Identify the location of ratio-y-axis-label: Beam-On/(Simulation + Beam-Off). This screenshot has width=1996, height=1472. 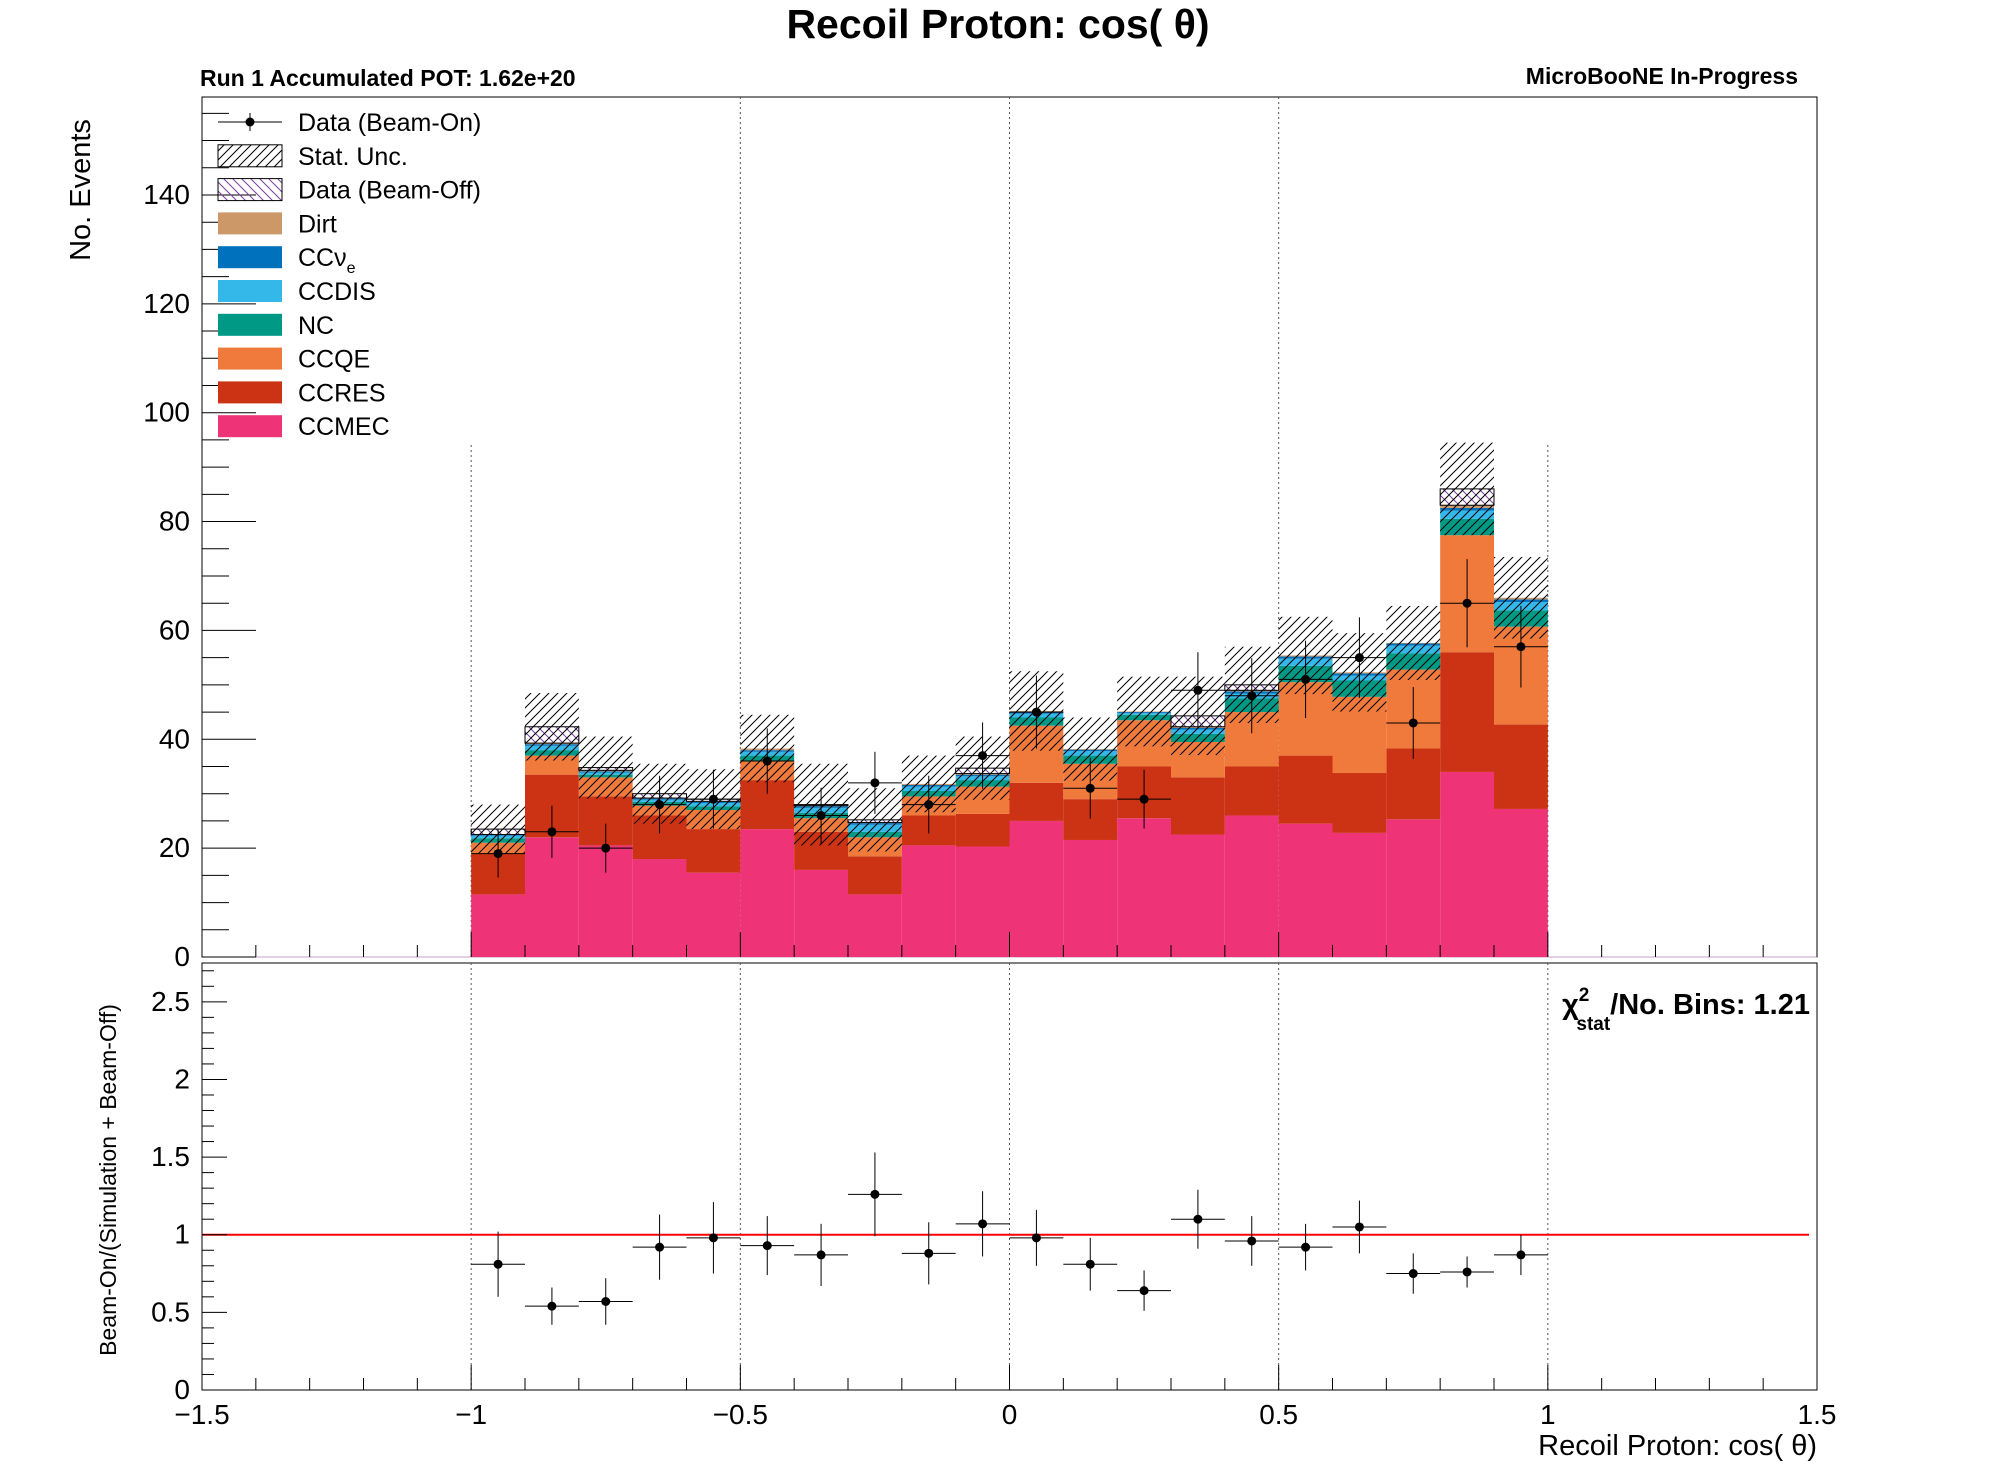
(108, 1180).